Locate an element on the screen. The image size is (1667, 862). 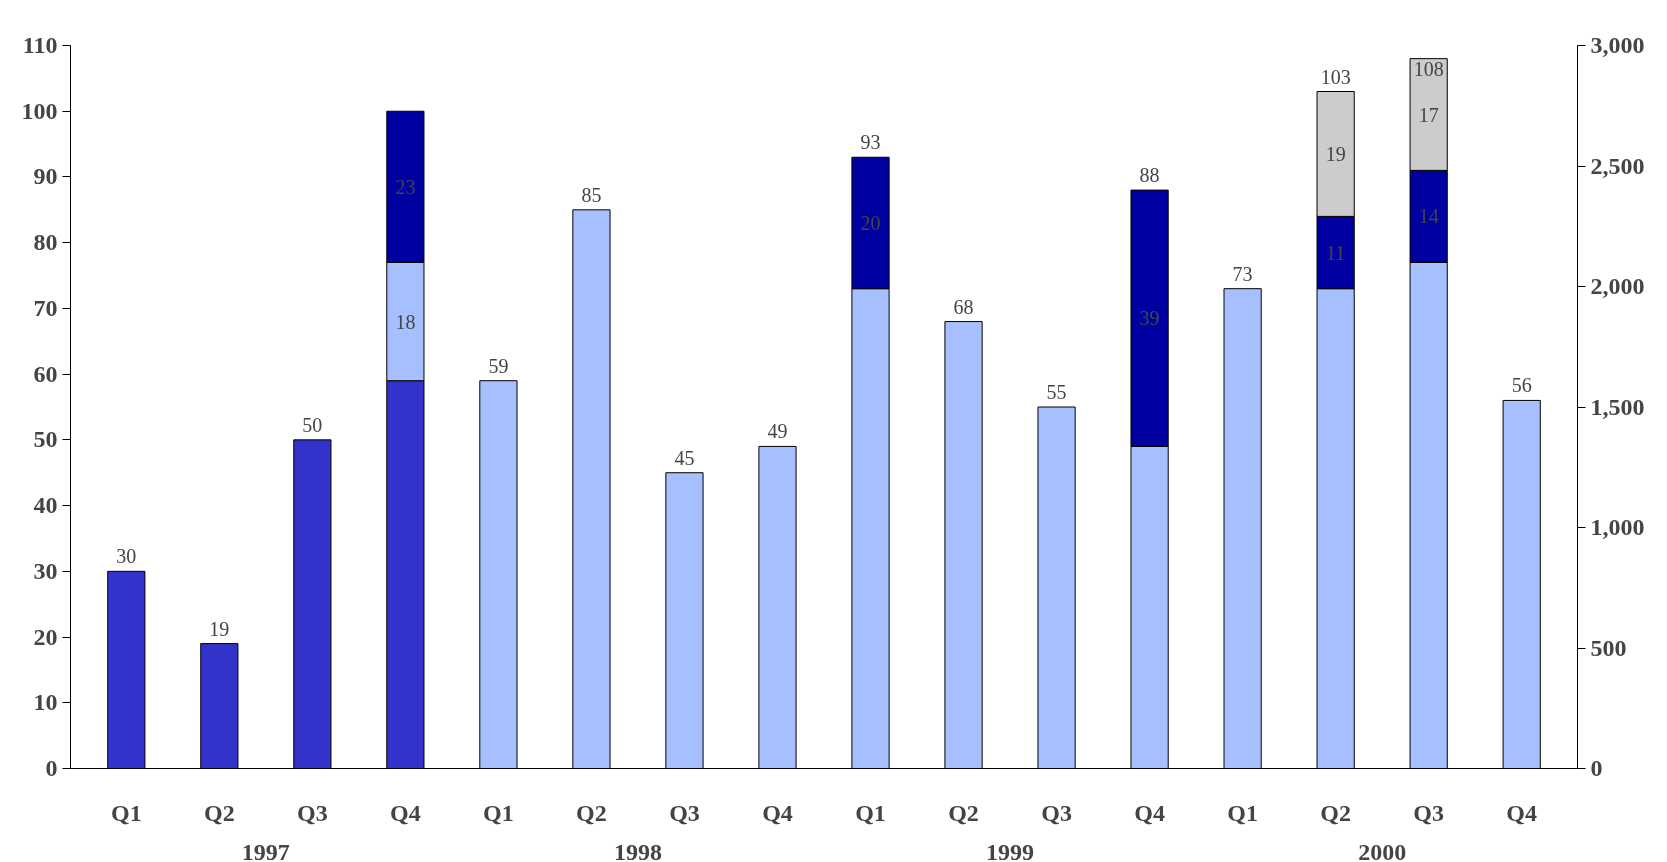
y-tick-label: 110 is located at coordinates (40, 45).